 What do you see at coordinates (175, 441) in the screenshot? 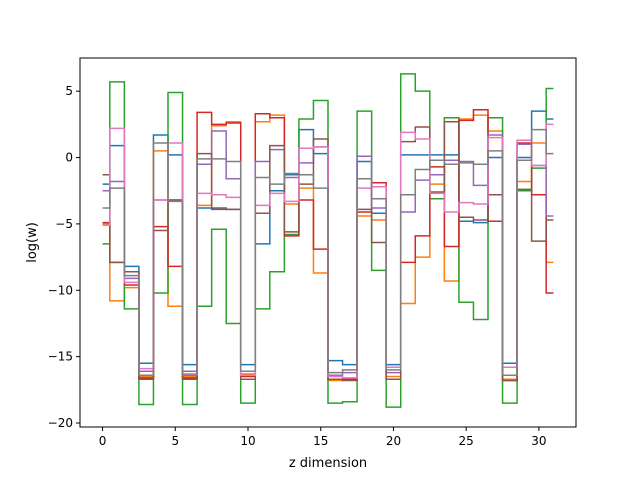
I see `x-tick-label: 5` at bounding box center [175, 441].